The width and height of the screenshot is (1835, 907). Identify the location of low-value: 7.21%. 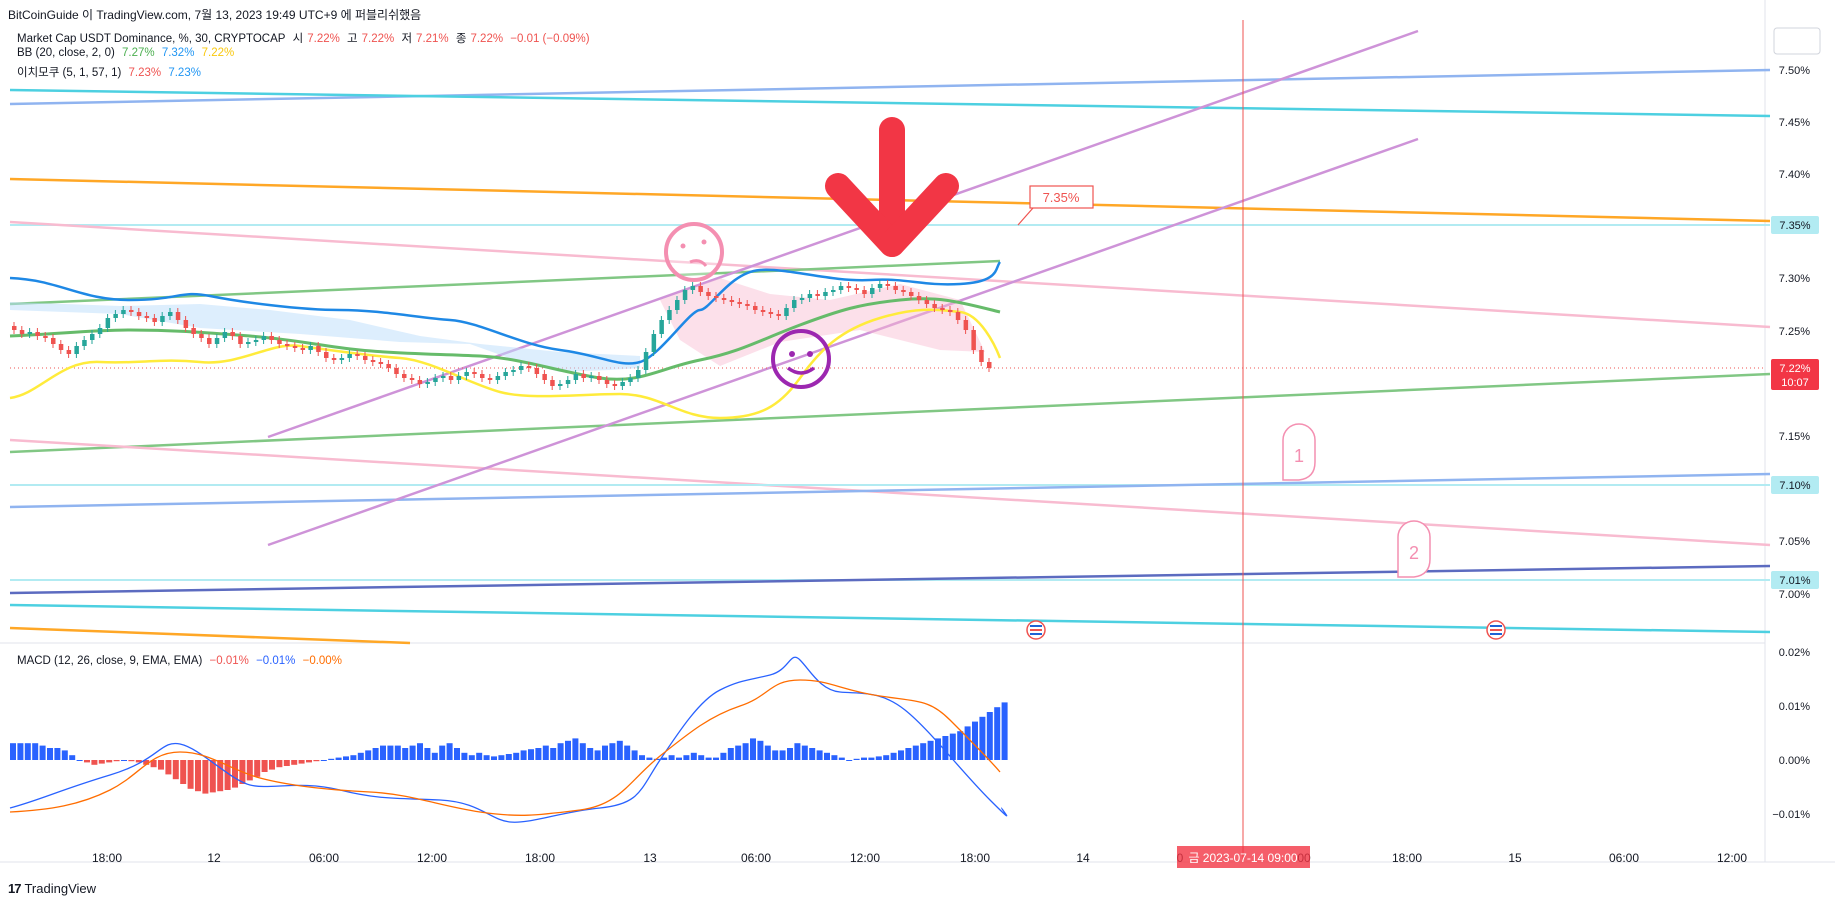
(432, 39).